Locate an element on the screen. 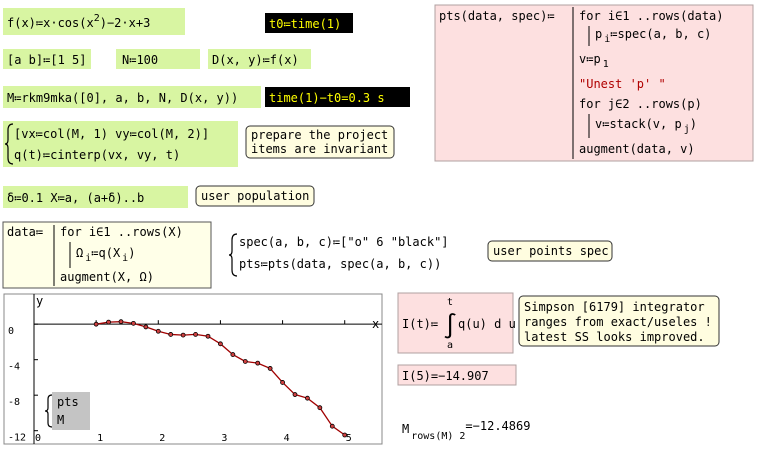  legend-box is located at coordinates (71, 411).